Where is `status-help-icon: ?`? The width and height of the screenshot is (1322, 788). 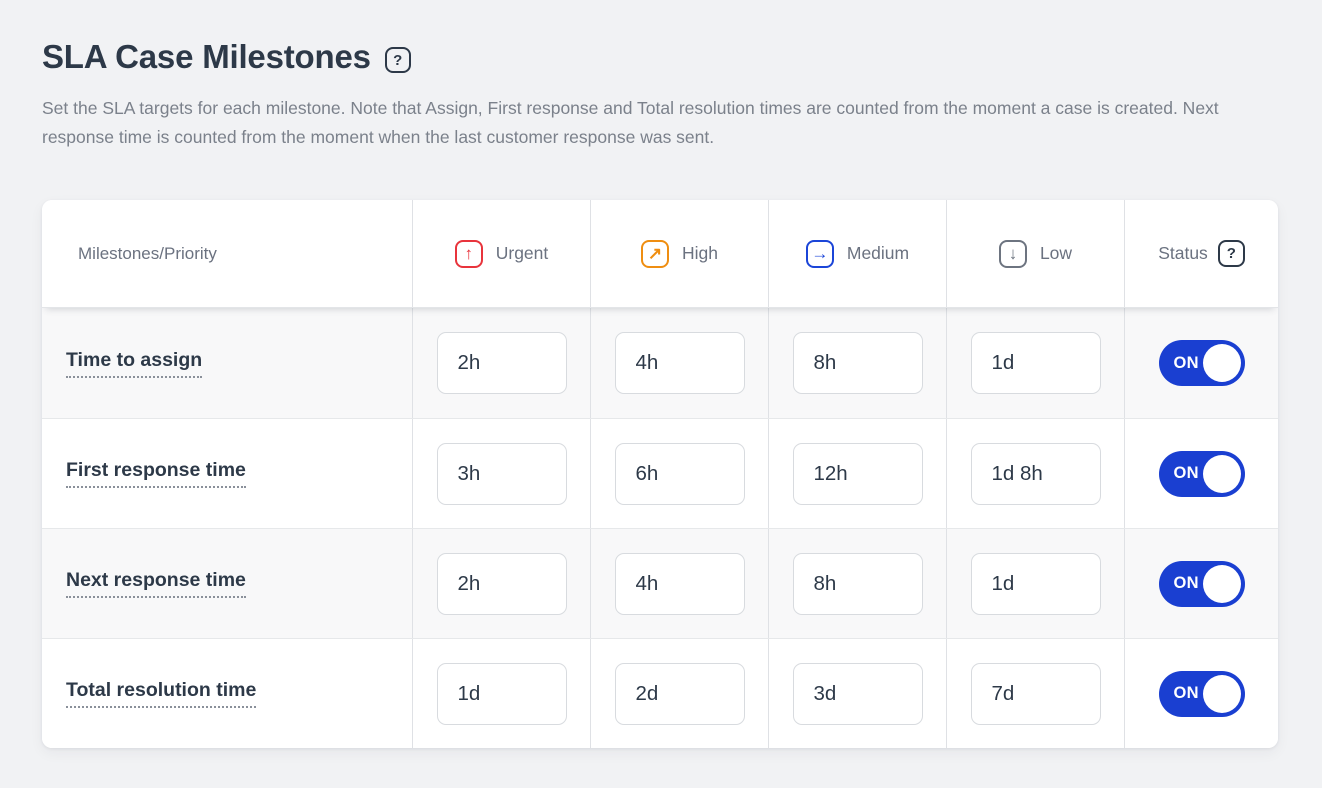
status-help-icon: ? is located at coordinates (1231, 253).